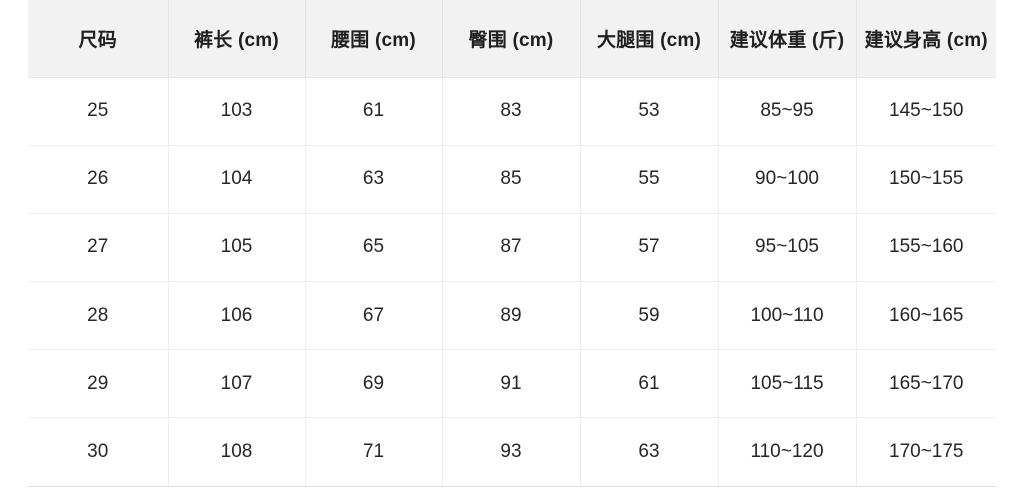 This screenshot has width=1024, height=490. I want to click on cell-hip: 87, so click(511, 248).